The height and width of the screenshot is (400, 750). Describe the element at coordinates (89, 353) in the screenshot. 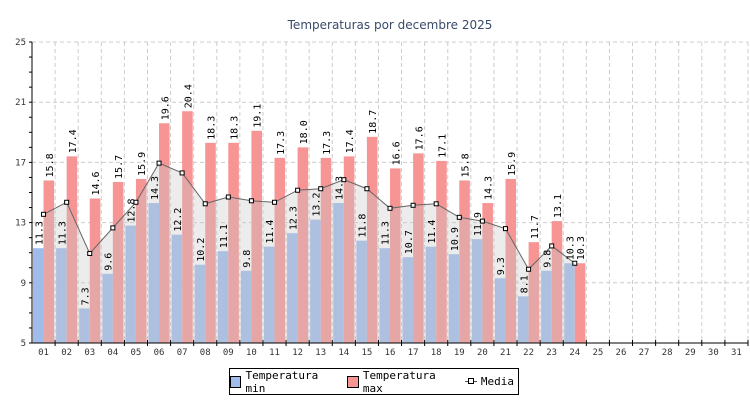

I see `x-tick-label: 03` at that location.